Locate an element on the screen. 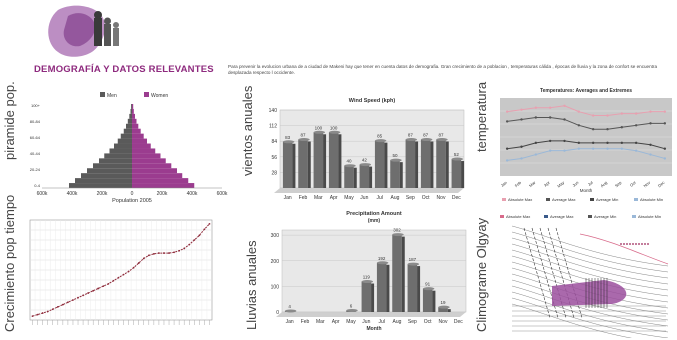 The height and width of the screenshot is (340, 677). wind-title: Wind Speed (kph) is located at coordinates (372, 101).